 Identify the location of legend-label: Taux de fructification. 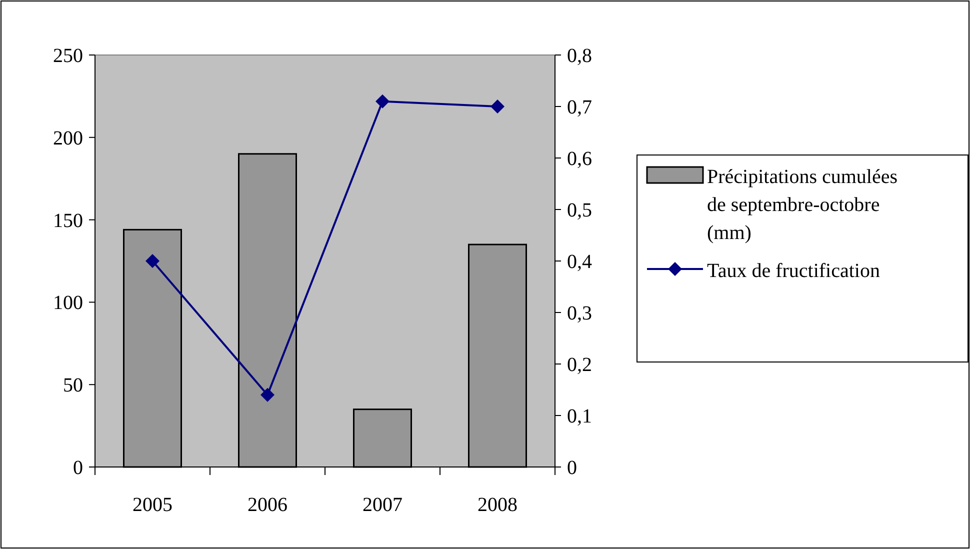
(793, 271).